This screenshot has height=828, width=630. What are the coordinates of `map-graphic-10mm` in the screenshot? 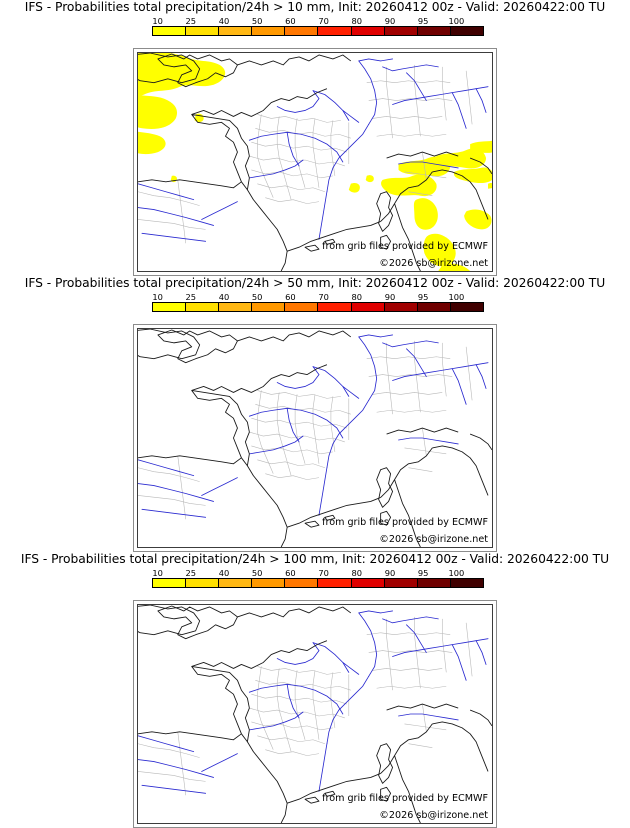 It's located at (315, 162).